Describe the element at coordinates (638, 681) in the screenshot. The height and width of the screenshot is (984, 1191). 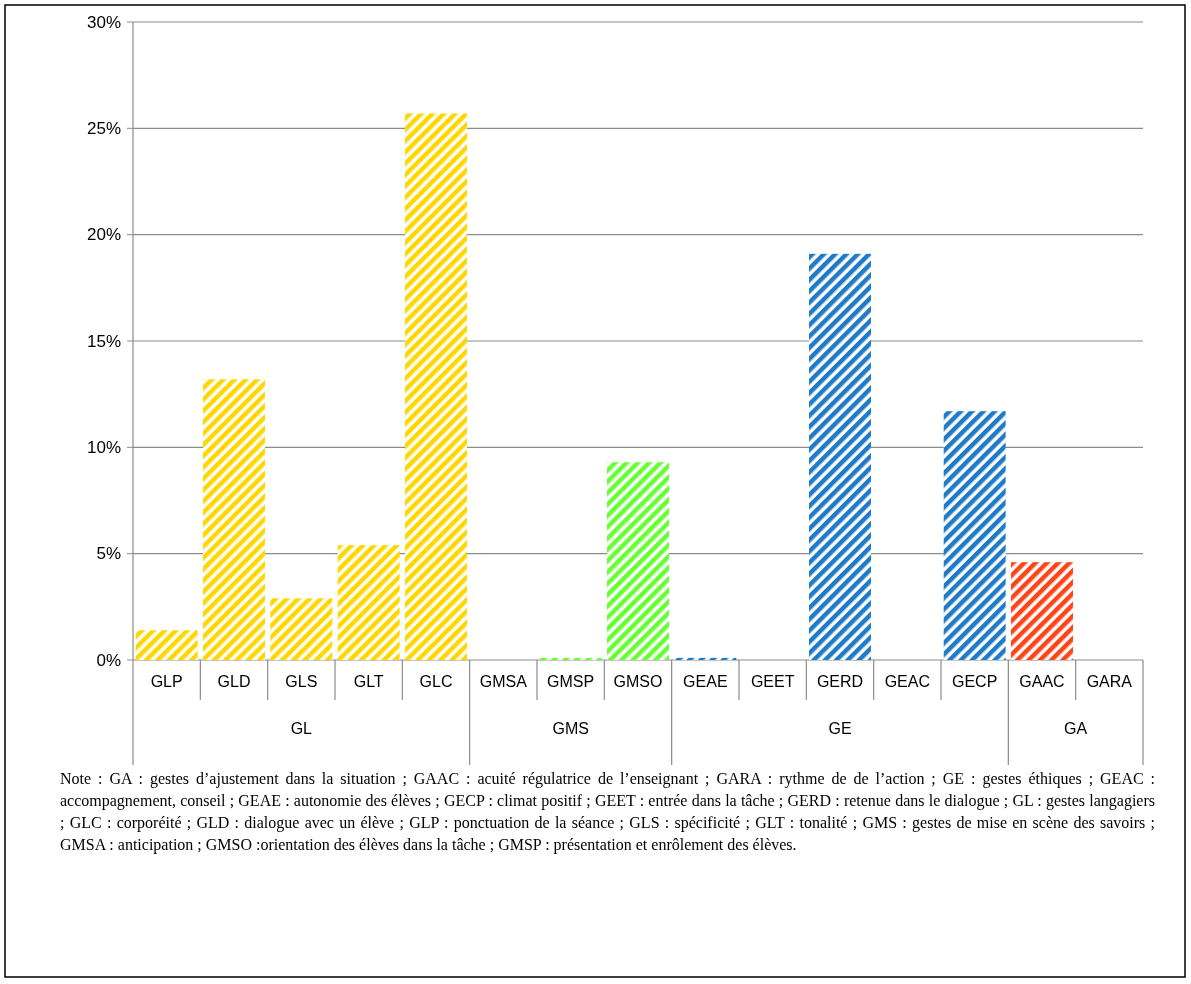
I see `x-tick-label: GMSO` at that location.